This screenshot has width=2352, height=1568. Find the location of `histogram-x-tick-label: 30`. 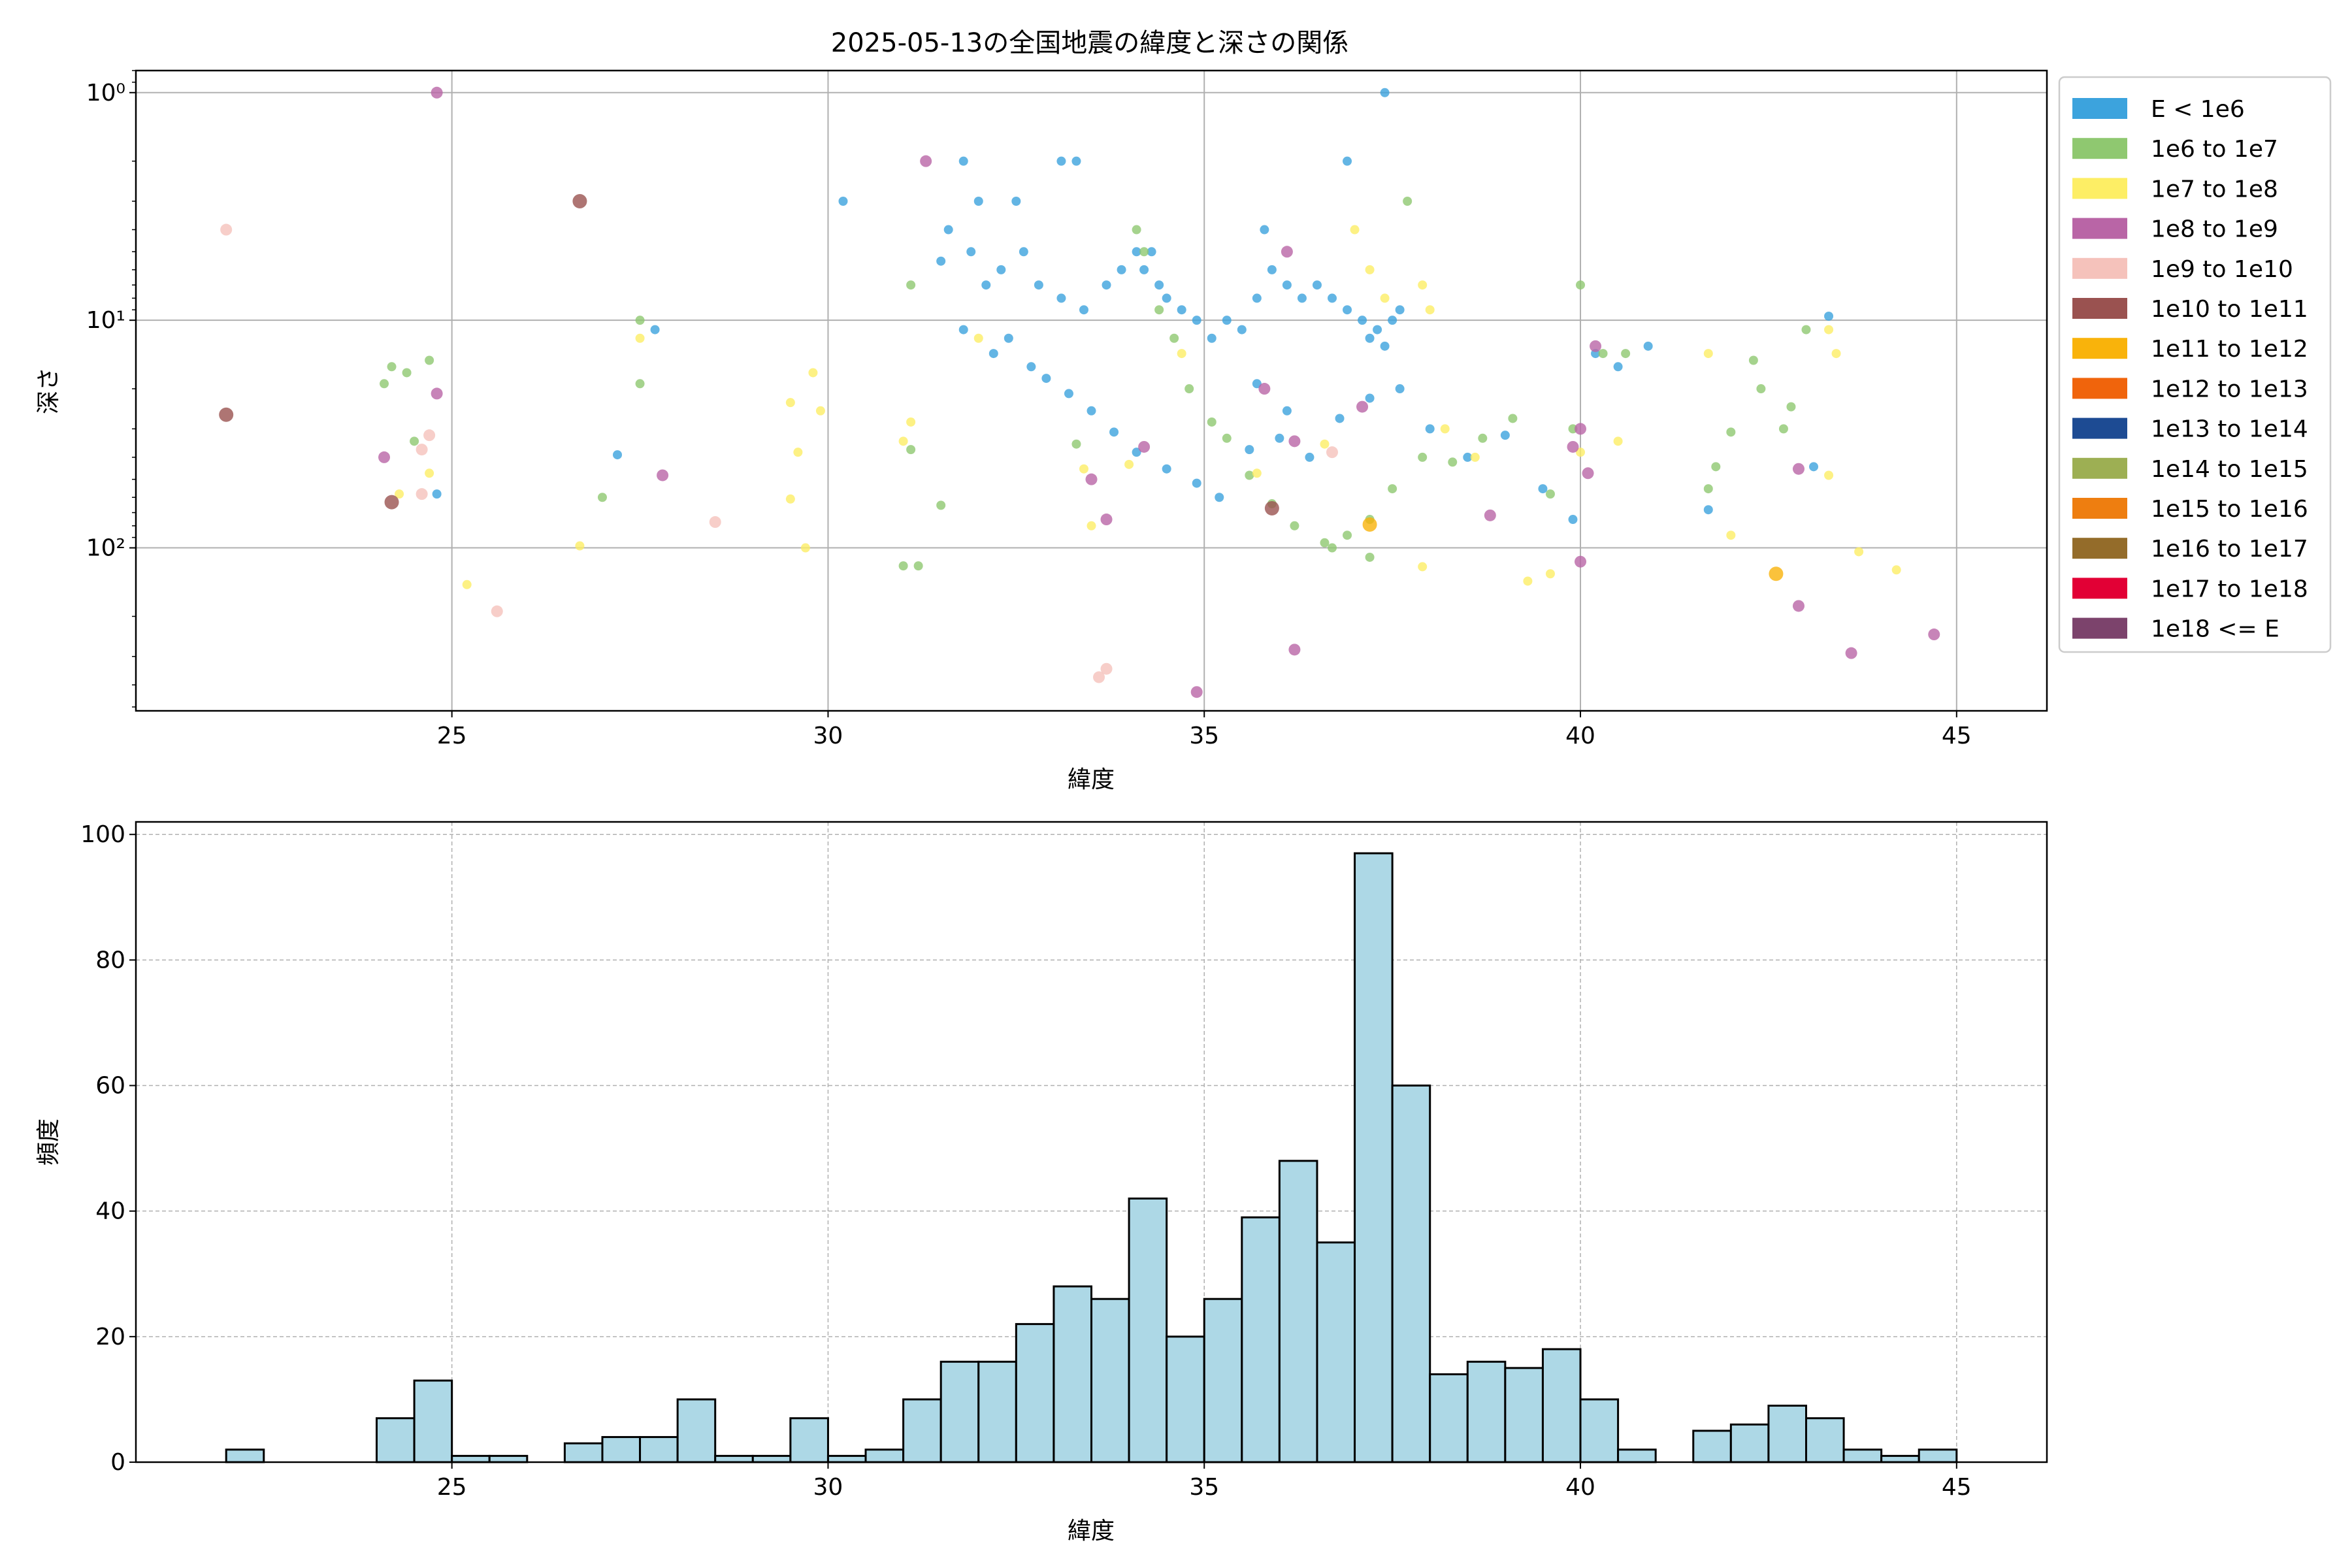

histogram-x-tick-label: 30 is located at coordinates (828, 1487).